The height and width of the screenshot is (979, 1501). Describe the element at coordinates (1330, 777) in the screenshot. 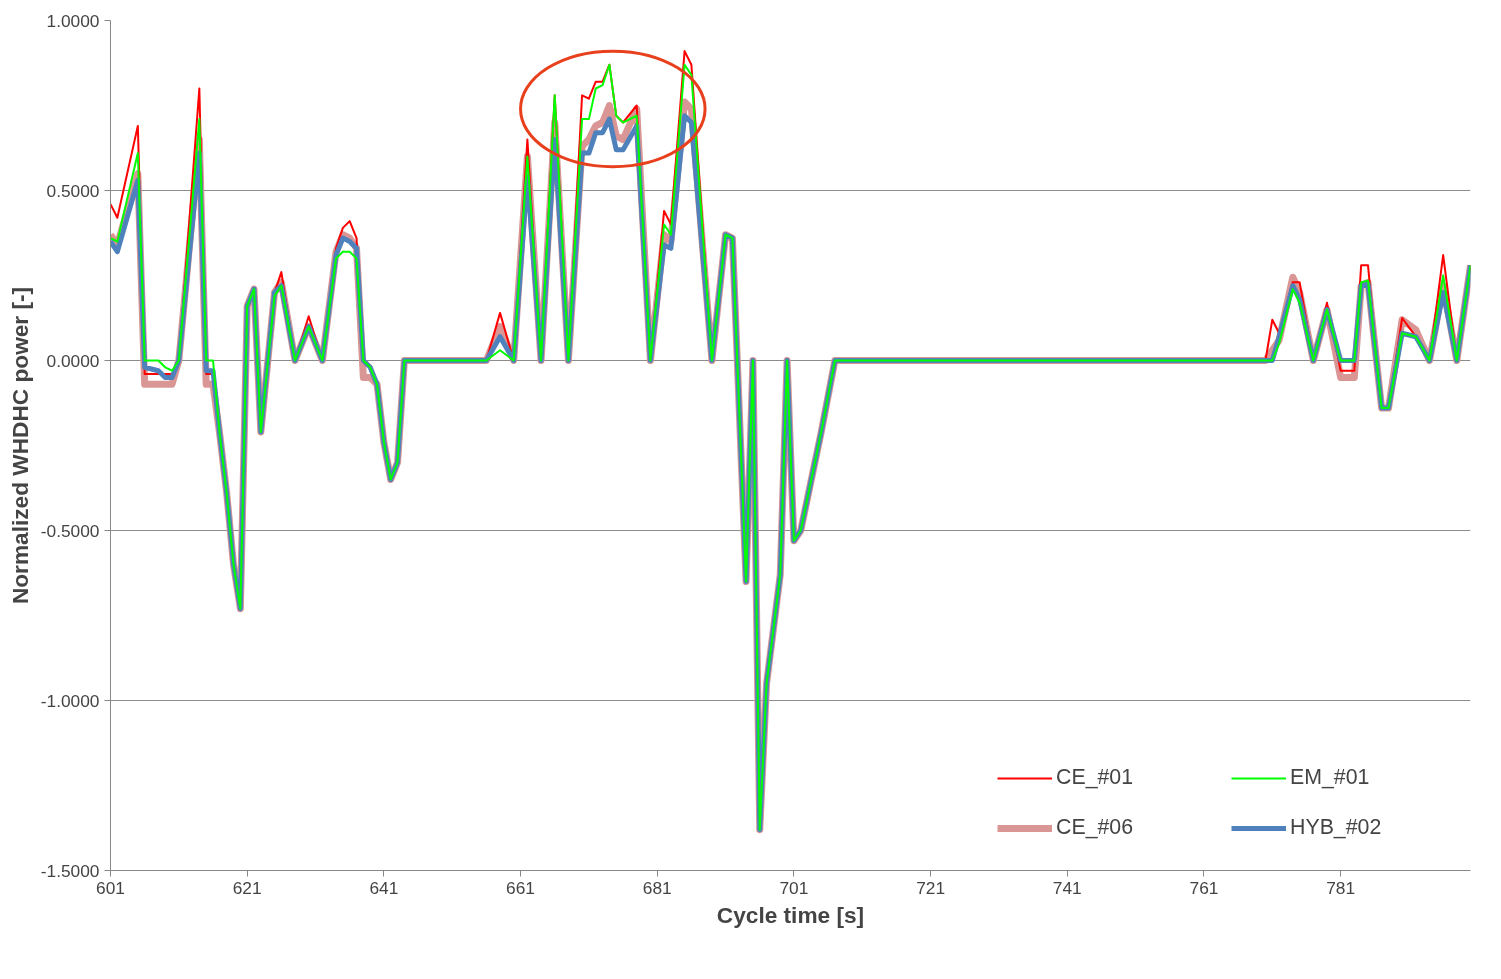

I see `legend-label: EM_#01` at that location.